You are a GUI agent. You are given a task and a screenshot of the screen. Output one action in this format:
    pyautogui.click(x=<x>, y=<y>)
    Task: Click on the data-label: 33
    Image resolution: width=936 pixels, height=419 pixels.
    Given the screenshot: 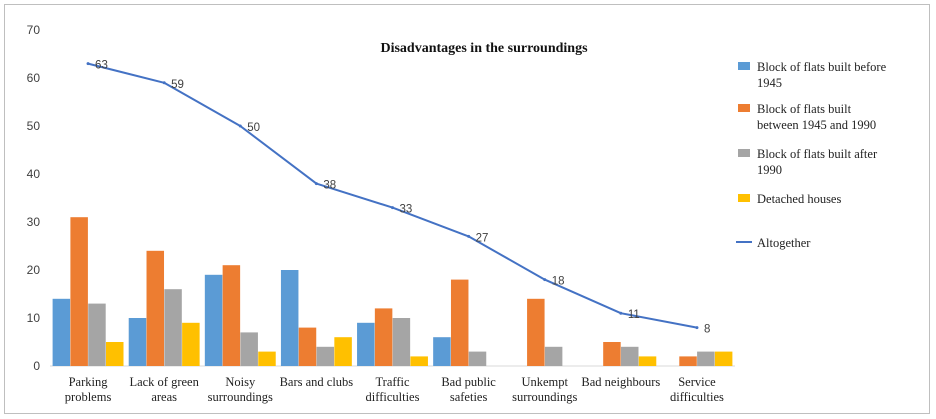 What is the action you would take?
    pyautogui.click(x=406, y=210)
    